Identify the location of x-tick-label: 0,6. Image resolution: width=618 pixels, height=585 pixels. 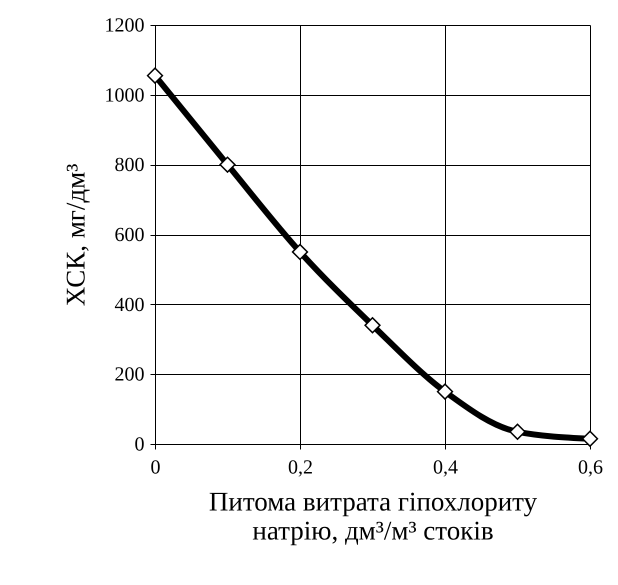
(590, 467).